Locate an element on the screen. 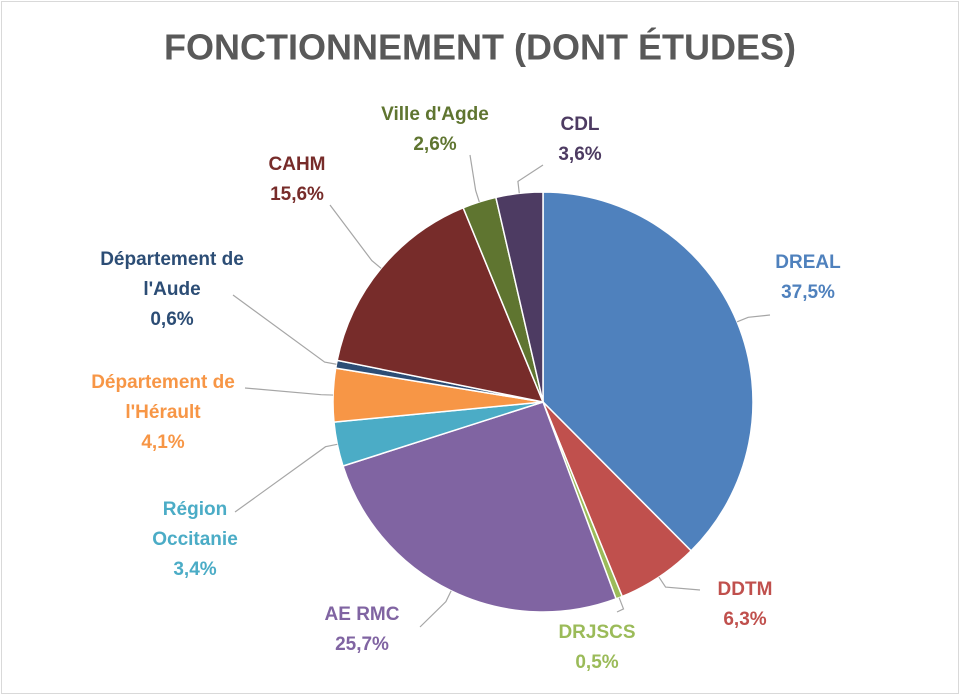 This screenshot has height=695, width=960. chart-title: FONCTIONNEMENT (DONT ÉTUDES) is located at coordinates (480, 47).